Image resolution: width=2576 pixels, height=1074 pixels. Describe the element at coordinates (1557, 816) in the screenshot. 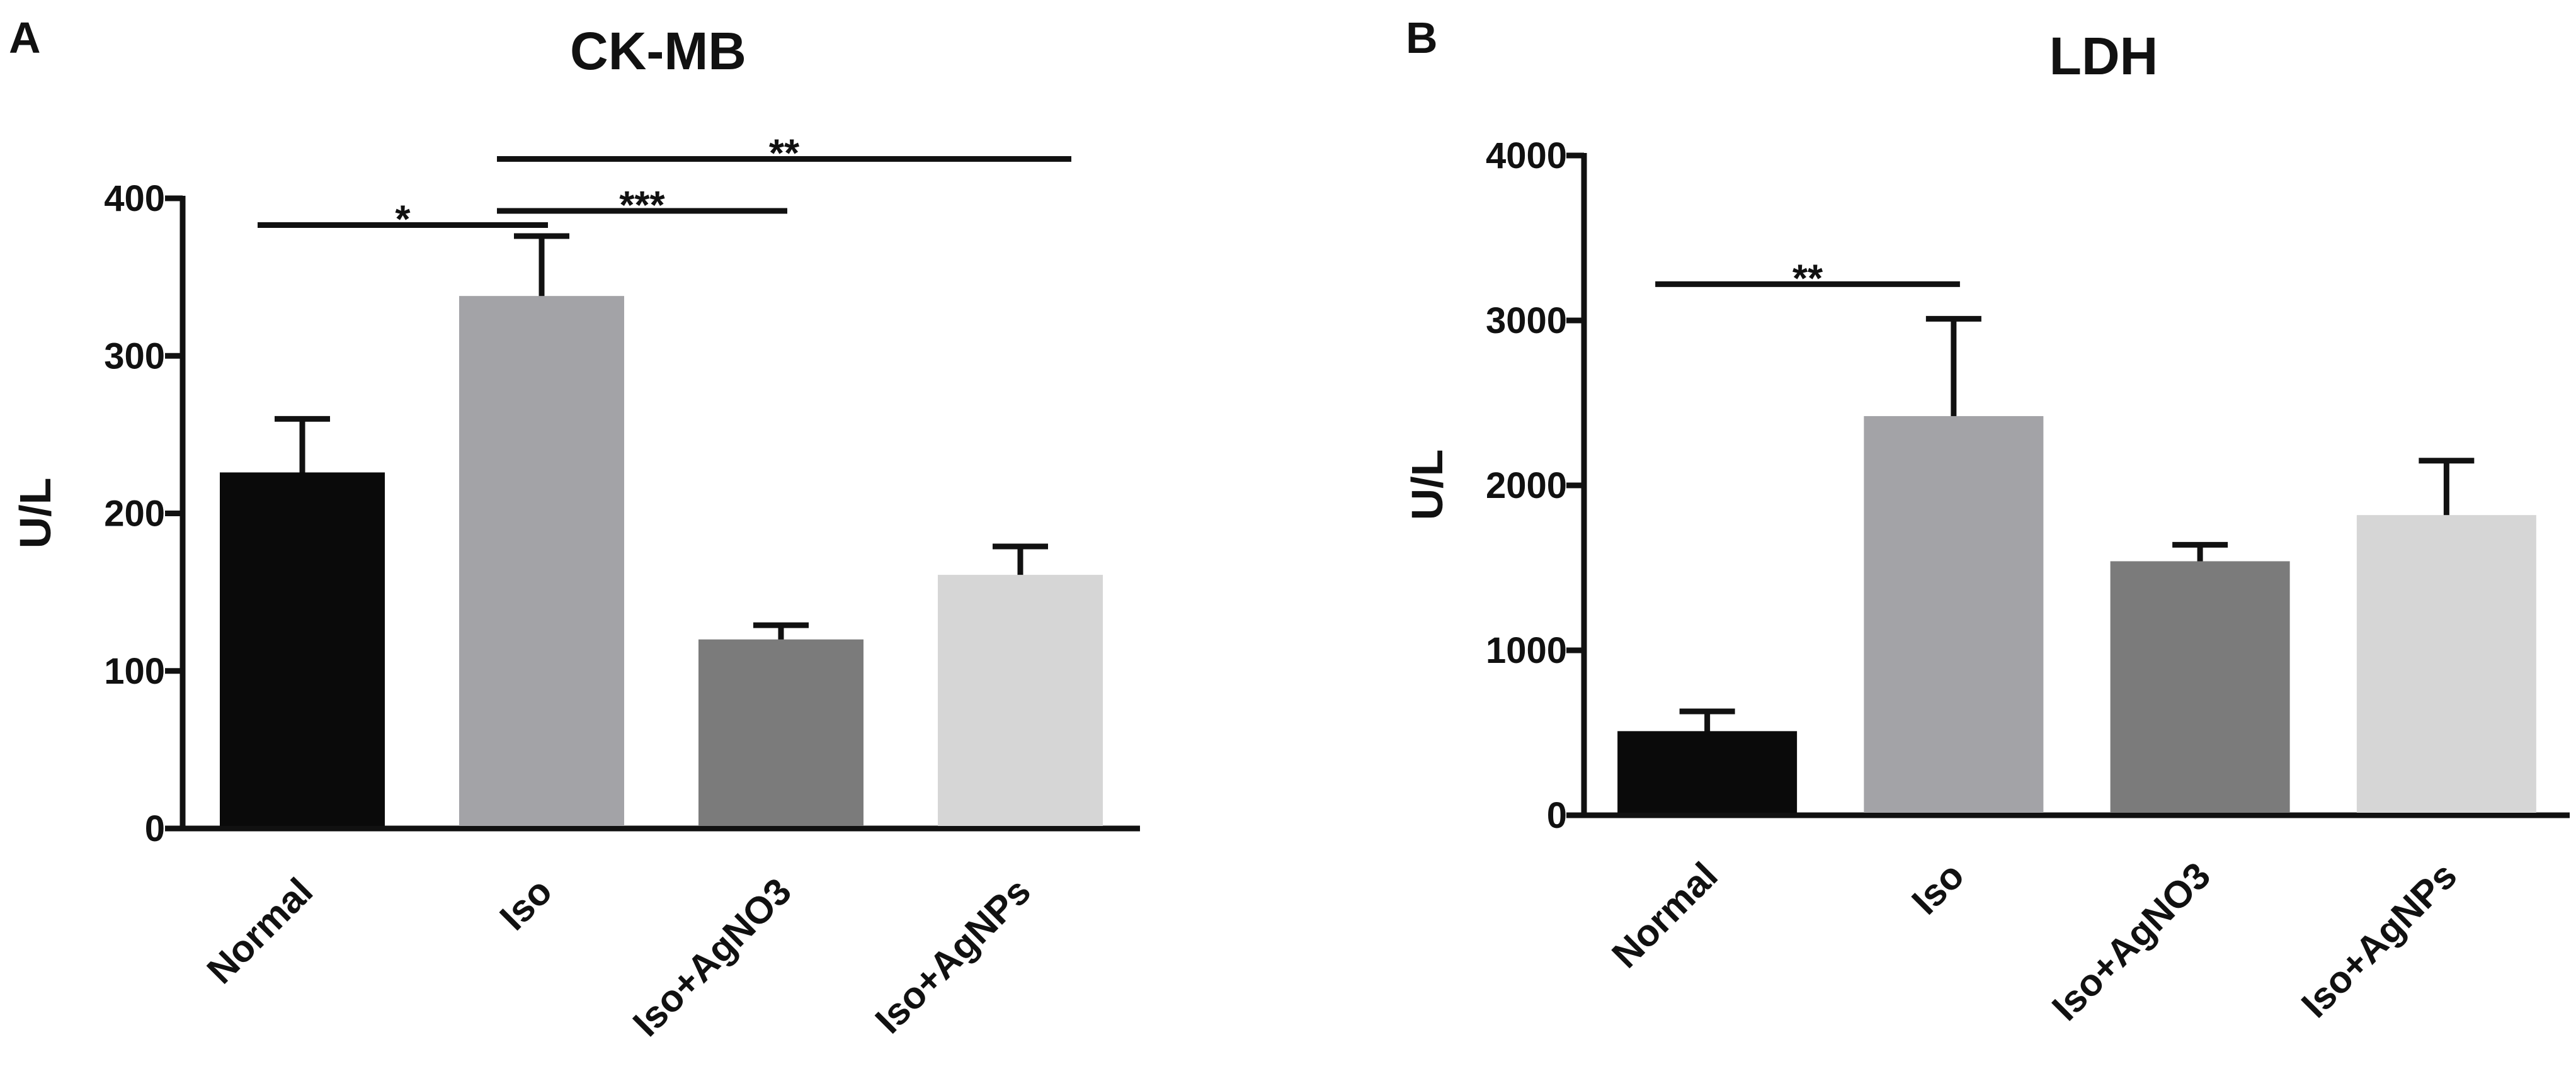

I see `panel-b-y-tick-label: 0` at that location.